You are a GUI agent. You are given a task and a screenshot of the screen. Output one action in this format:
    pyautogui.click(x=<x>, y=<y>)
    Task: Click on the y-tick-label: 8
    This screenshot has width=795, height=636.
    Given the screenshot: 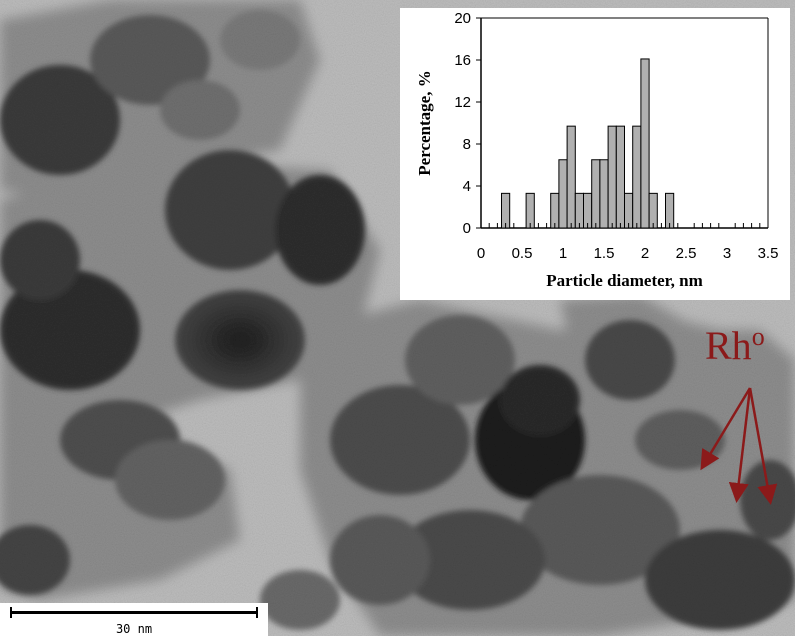 What is the action you would take?
    pyautogui.click(x=467, y=144)
    